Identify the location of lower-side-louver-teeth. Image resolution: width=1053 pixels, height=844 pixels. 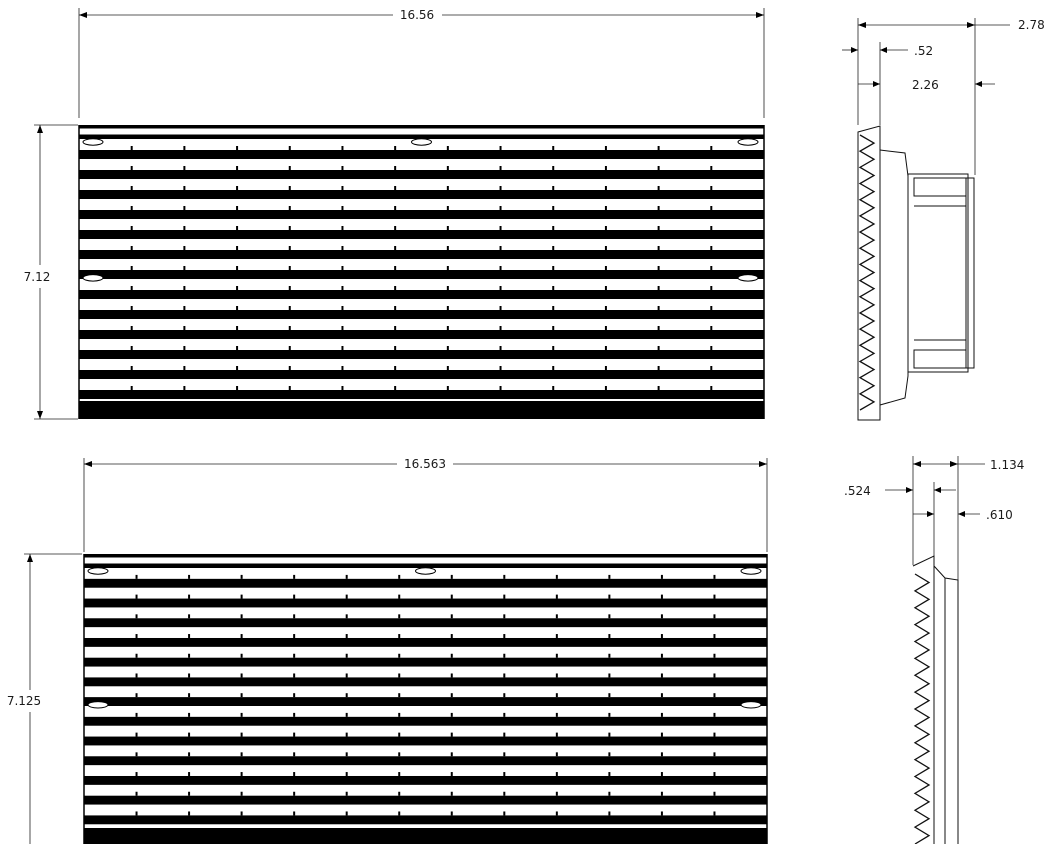
(922, 708).